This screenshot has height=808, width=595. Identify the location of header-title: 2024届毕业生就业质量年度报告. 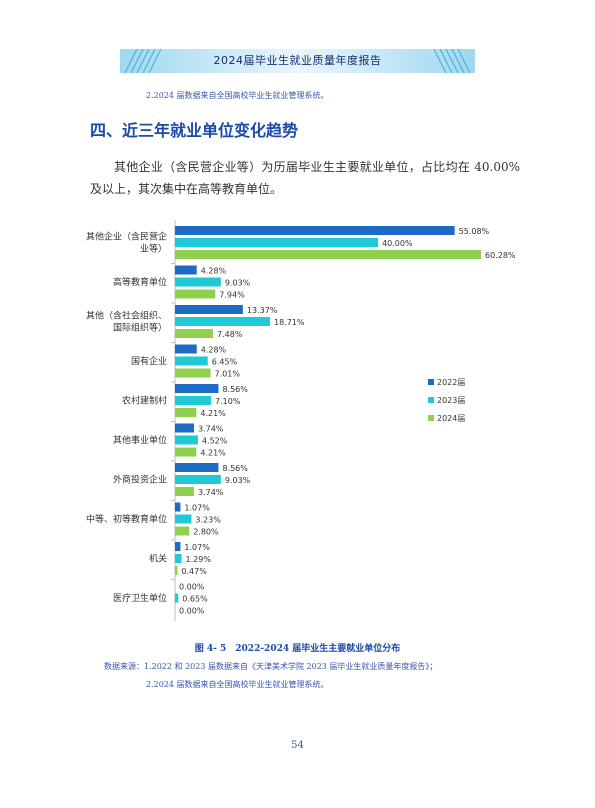
(297, 60).